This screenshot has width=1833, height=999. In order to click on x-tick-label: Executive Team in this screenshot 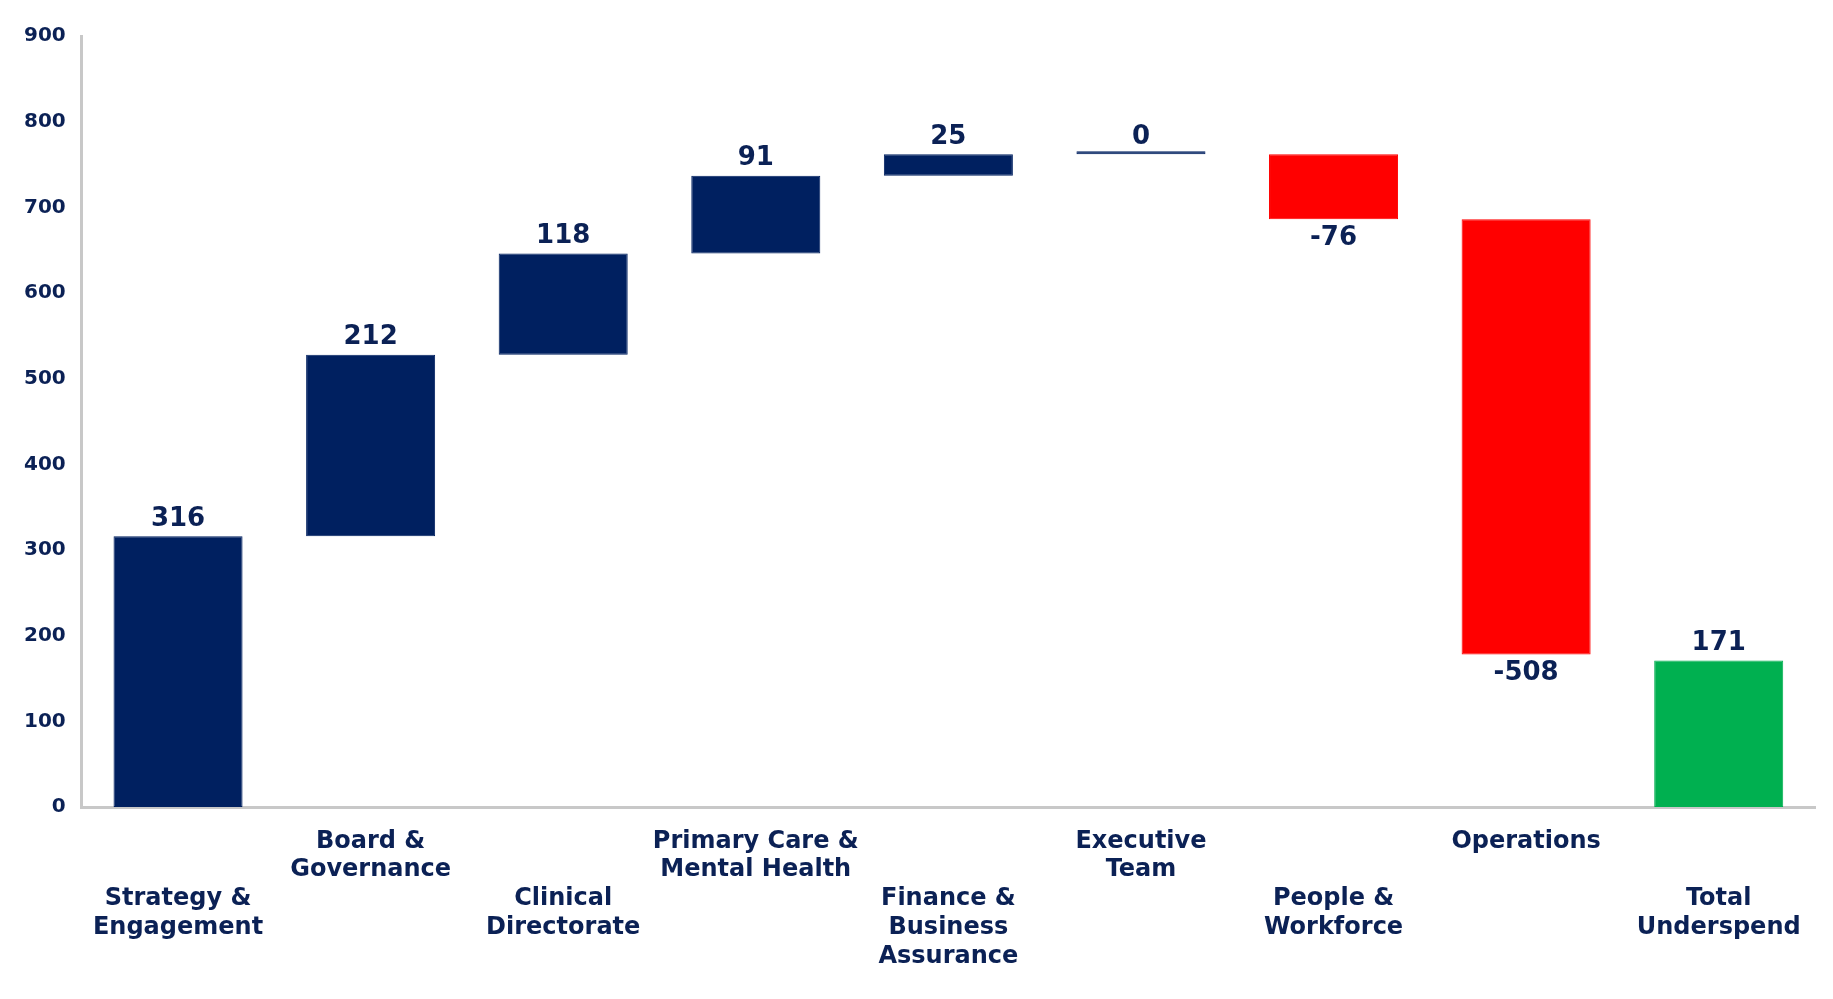, I will do `click(1141, 854)`.